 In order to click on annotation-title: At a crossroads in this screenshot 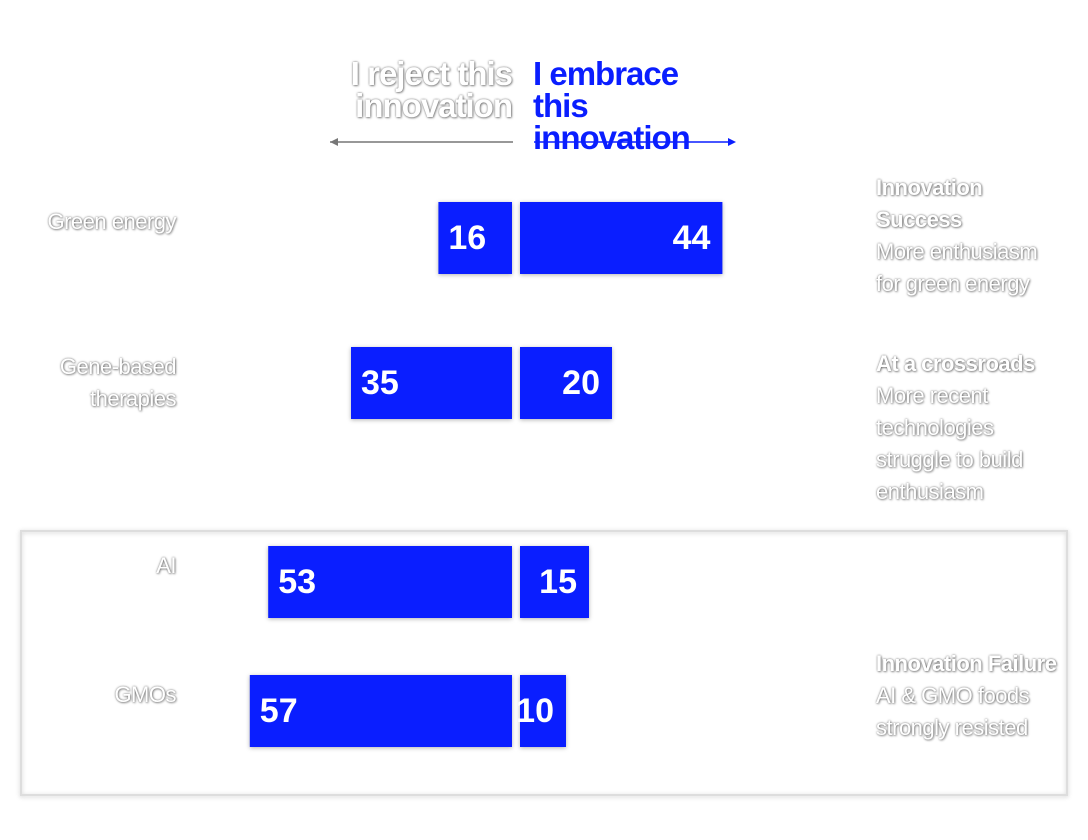, I will do `click(955, 363)`.